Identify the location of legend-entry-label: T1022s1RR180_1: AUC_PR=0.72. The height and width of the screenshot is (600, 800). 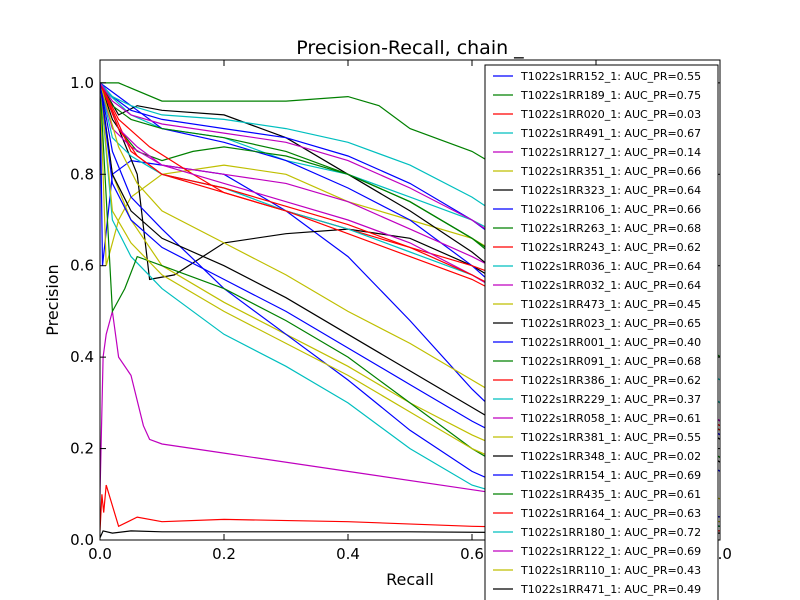
(610, 532).